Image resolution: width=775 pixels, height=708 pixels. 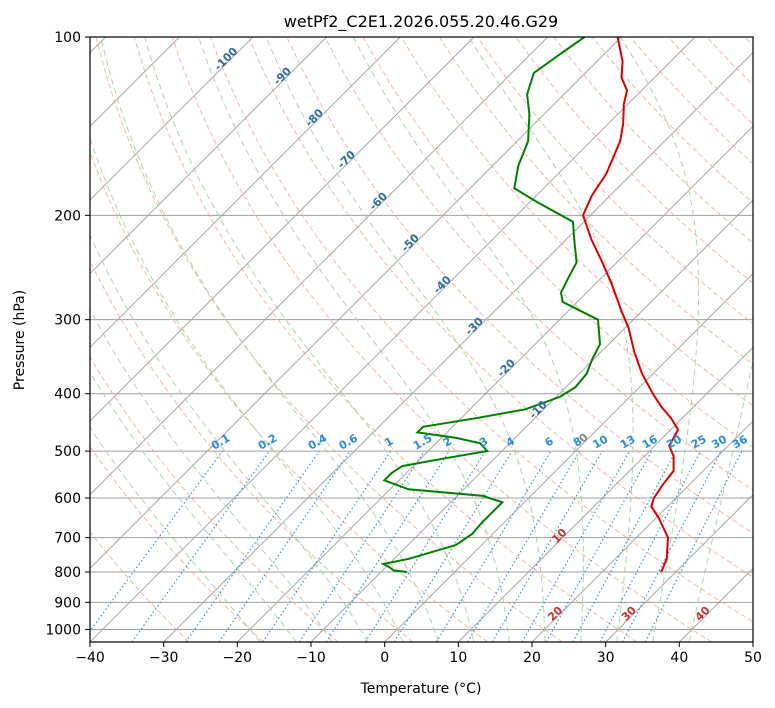 I want to click on x-tick-label: 20, so click(x=532, y=658).